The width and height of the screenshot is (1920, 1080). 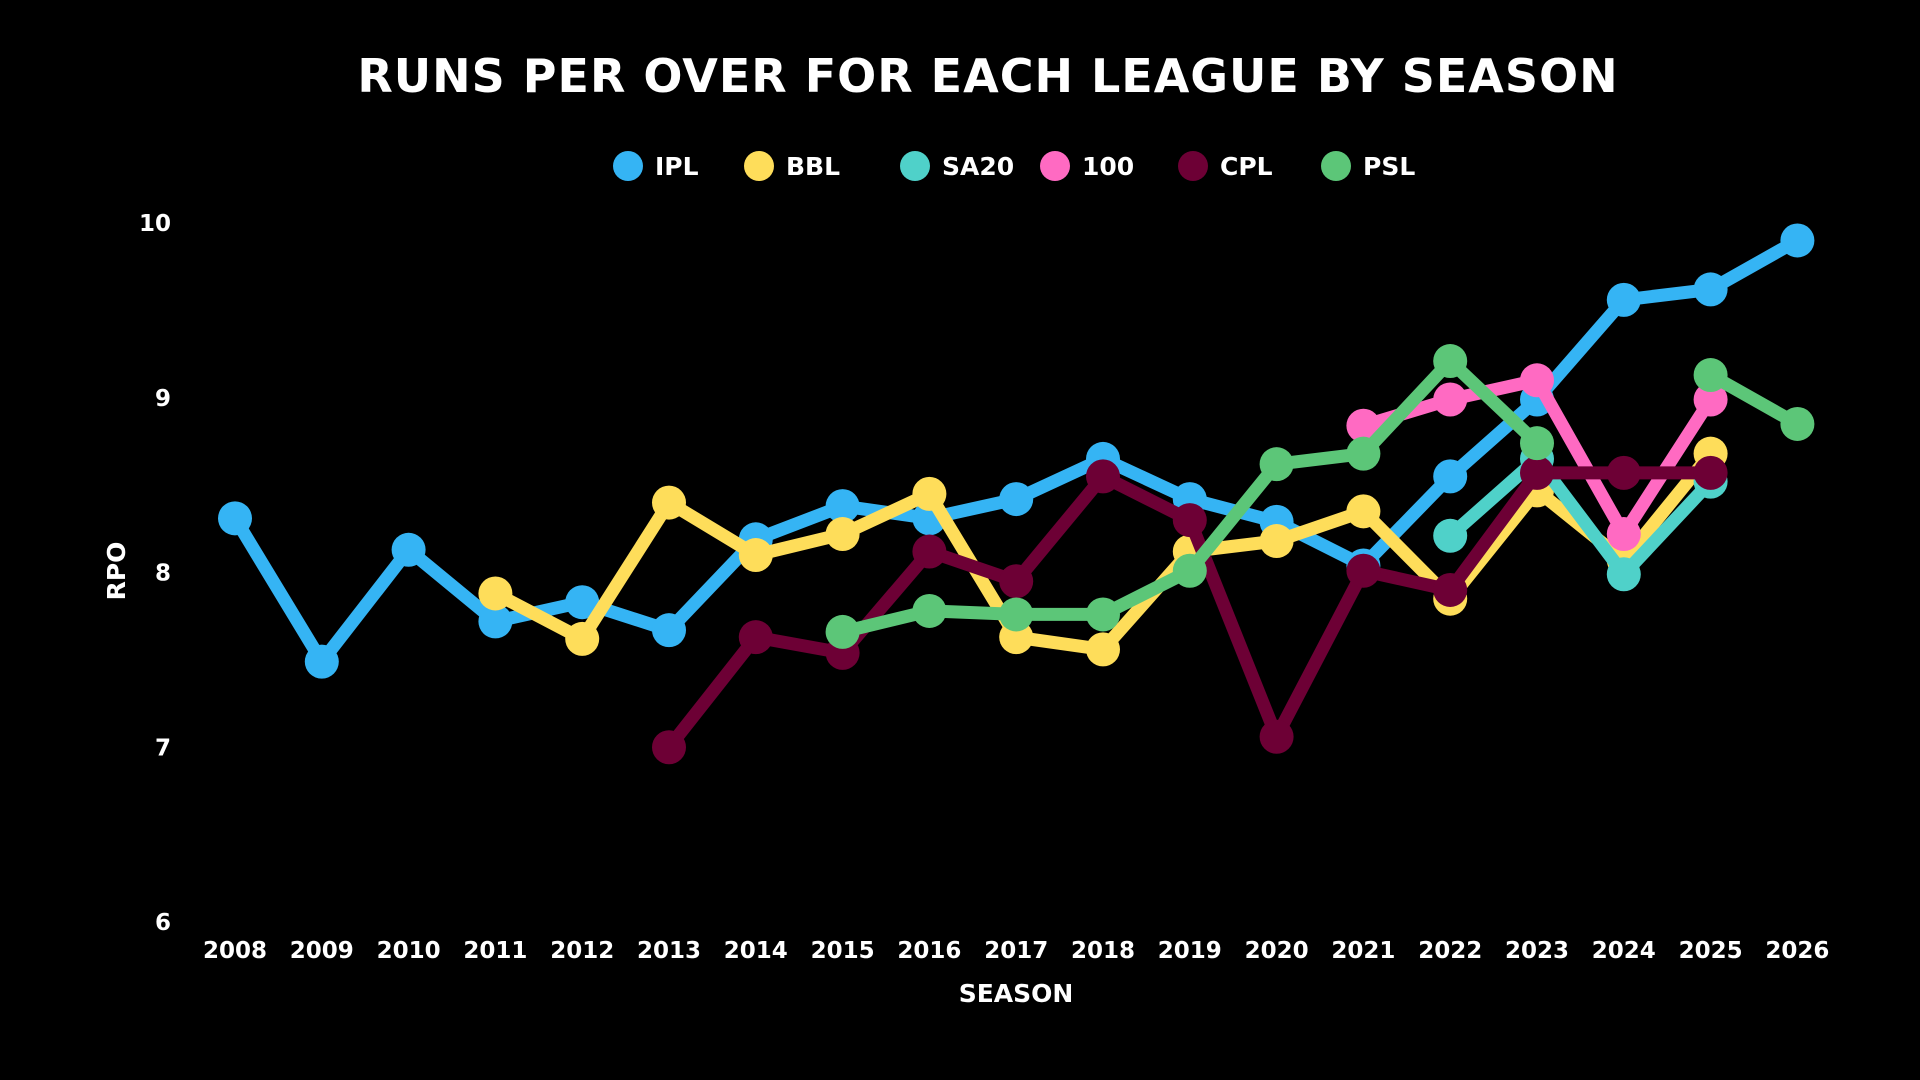 I want to click on x-tick-label: 2026, so click(x=1797, y=951).